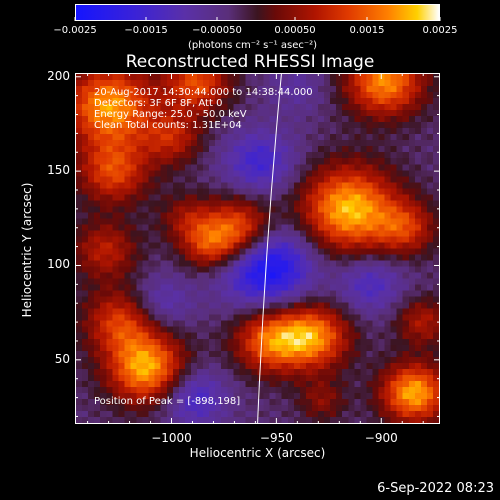  Describe the element at coordinates (58, 170) in the screenshot. I see `y-tick-label: 150` at that location.